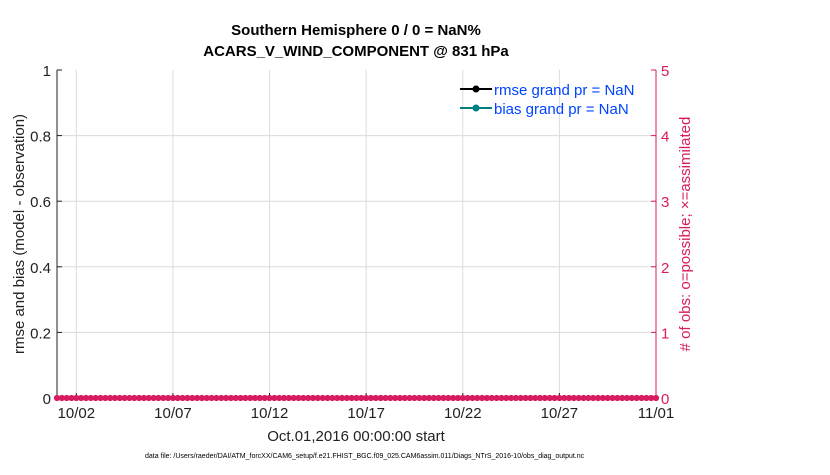 This screenshot has width=830, height=475. Describe the element at coordinates (19, 234) in the screenshot. I see `y-axis-label: rmse and bias (model - observation)` at that location.